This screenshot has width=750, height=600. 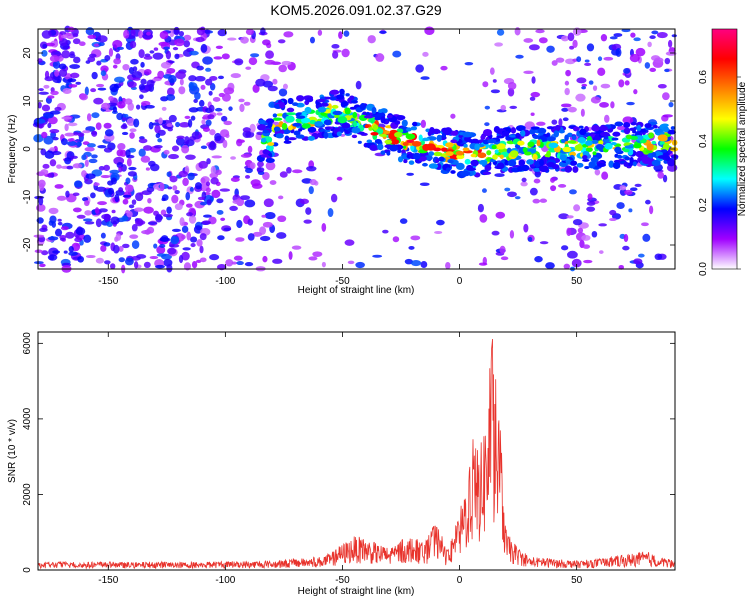 I want to click on y-tick-label: 10, so click(x=27, y=101).